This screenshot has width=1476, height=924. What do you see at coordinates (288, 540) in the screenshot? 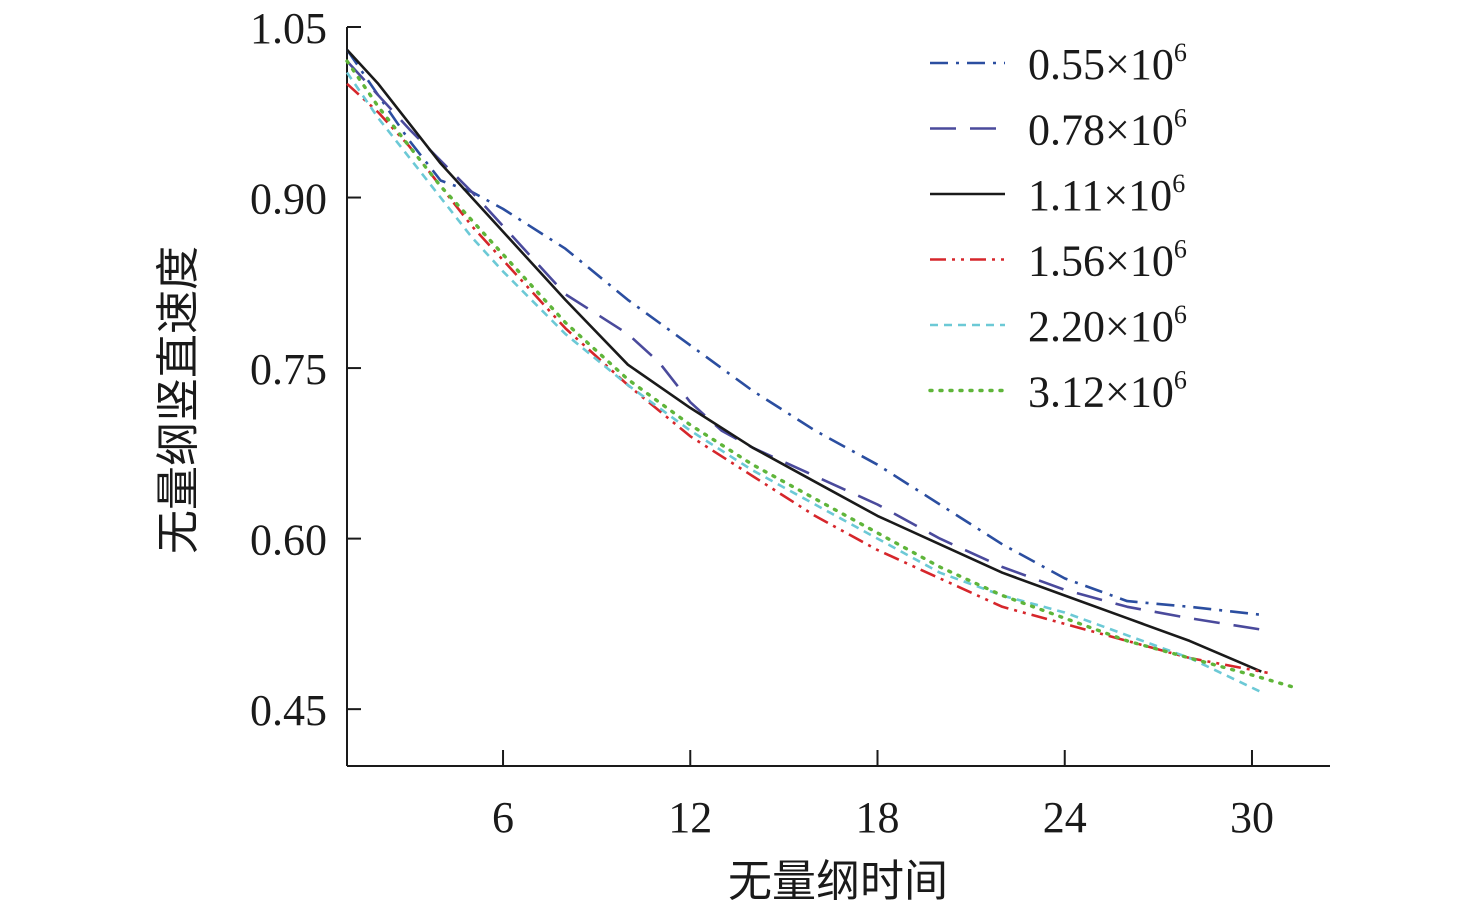
I see `y-tick-label: 0.60` at bounding box center [288, 540].